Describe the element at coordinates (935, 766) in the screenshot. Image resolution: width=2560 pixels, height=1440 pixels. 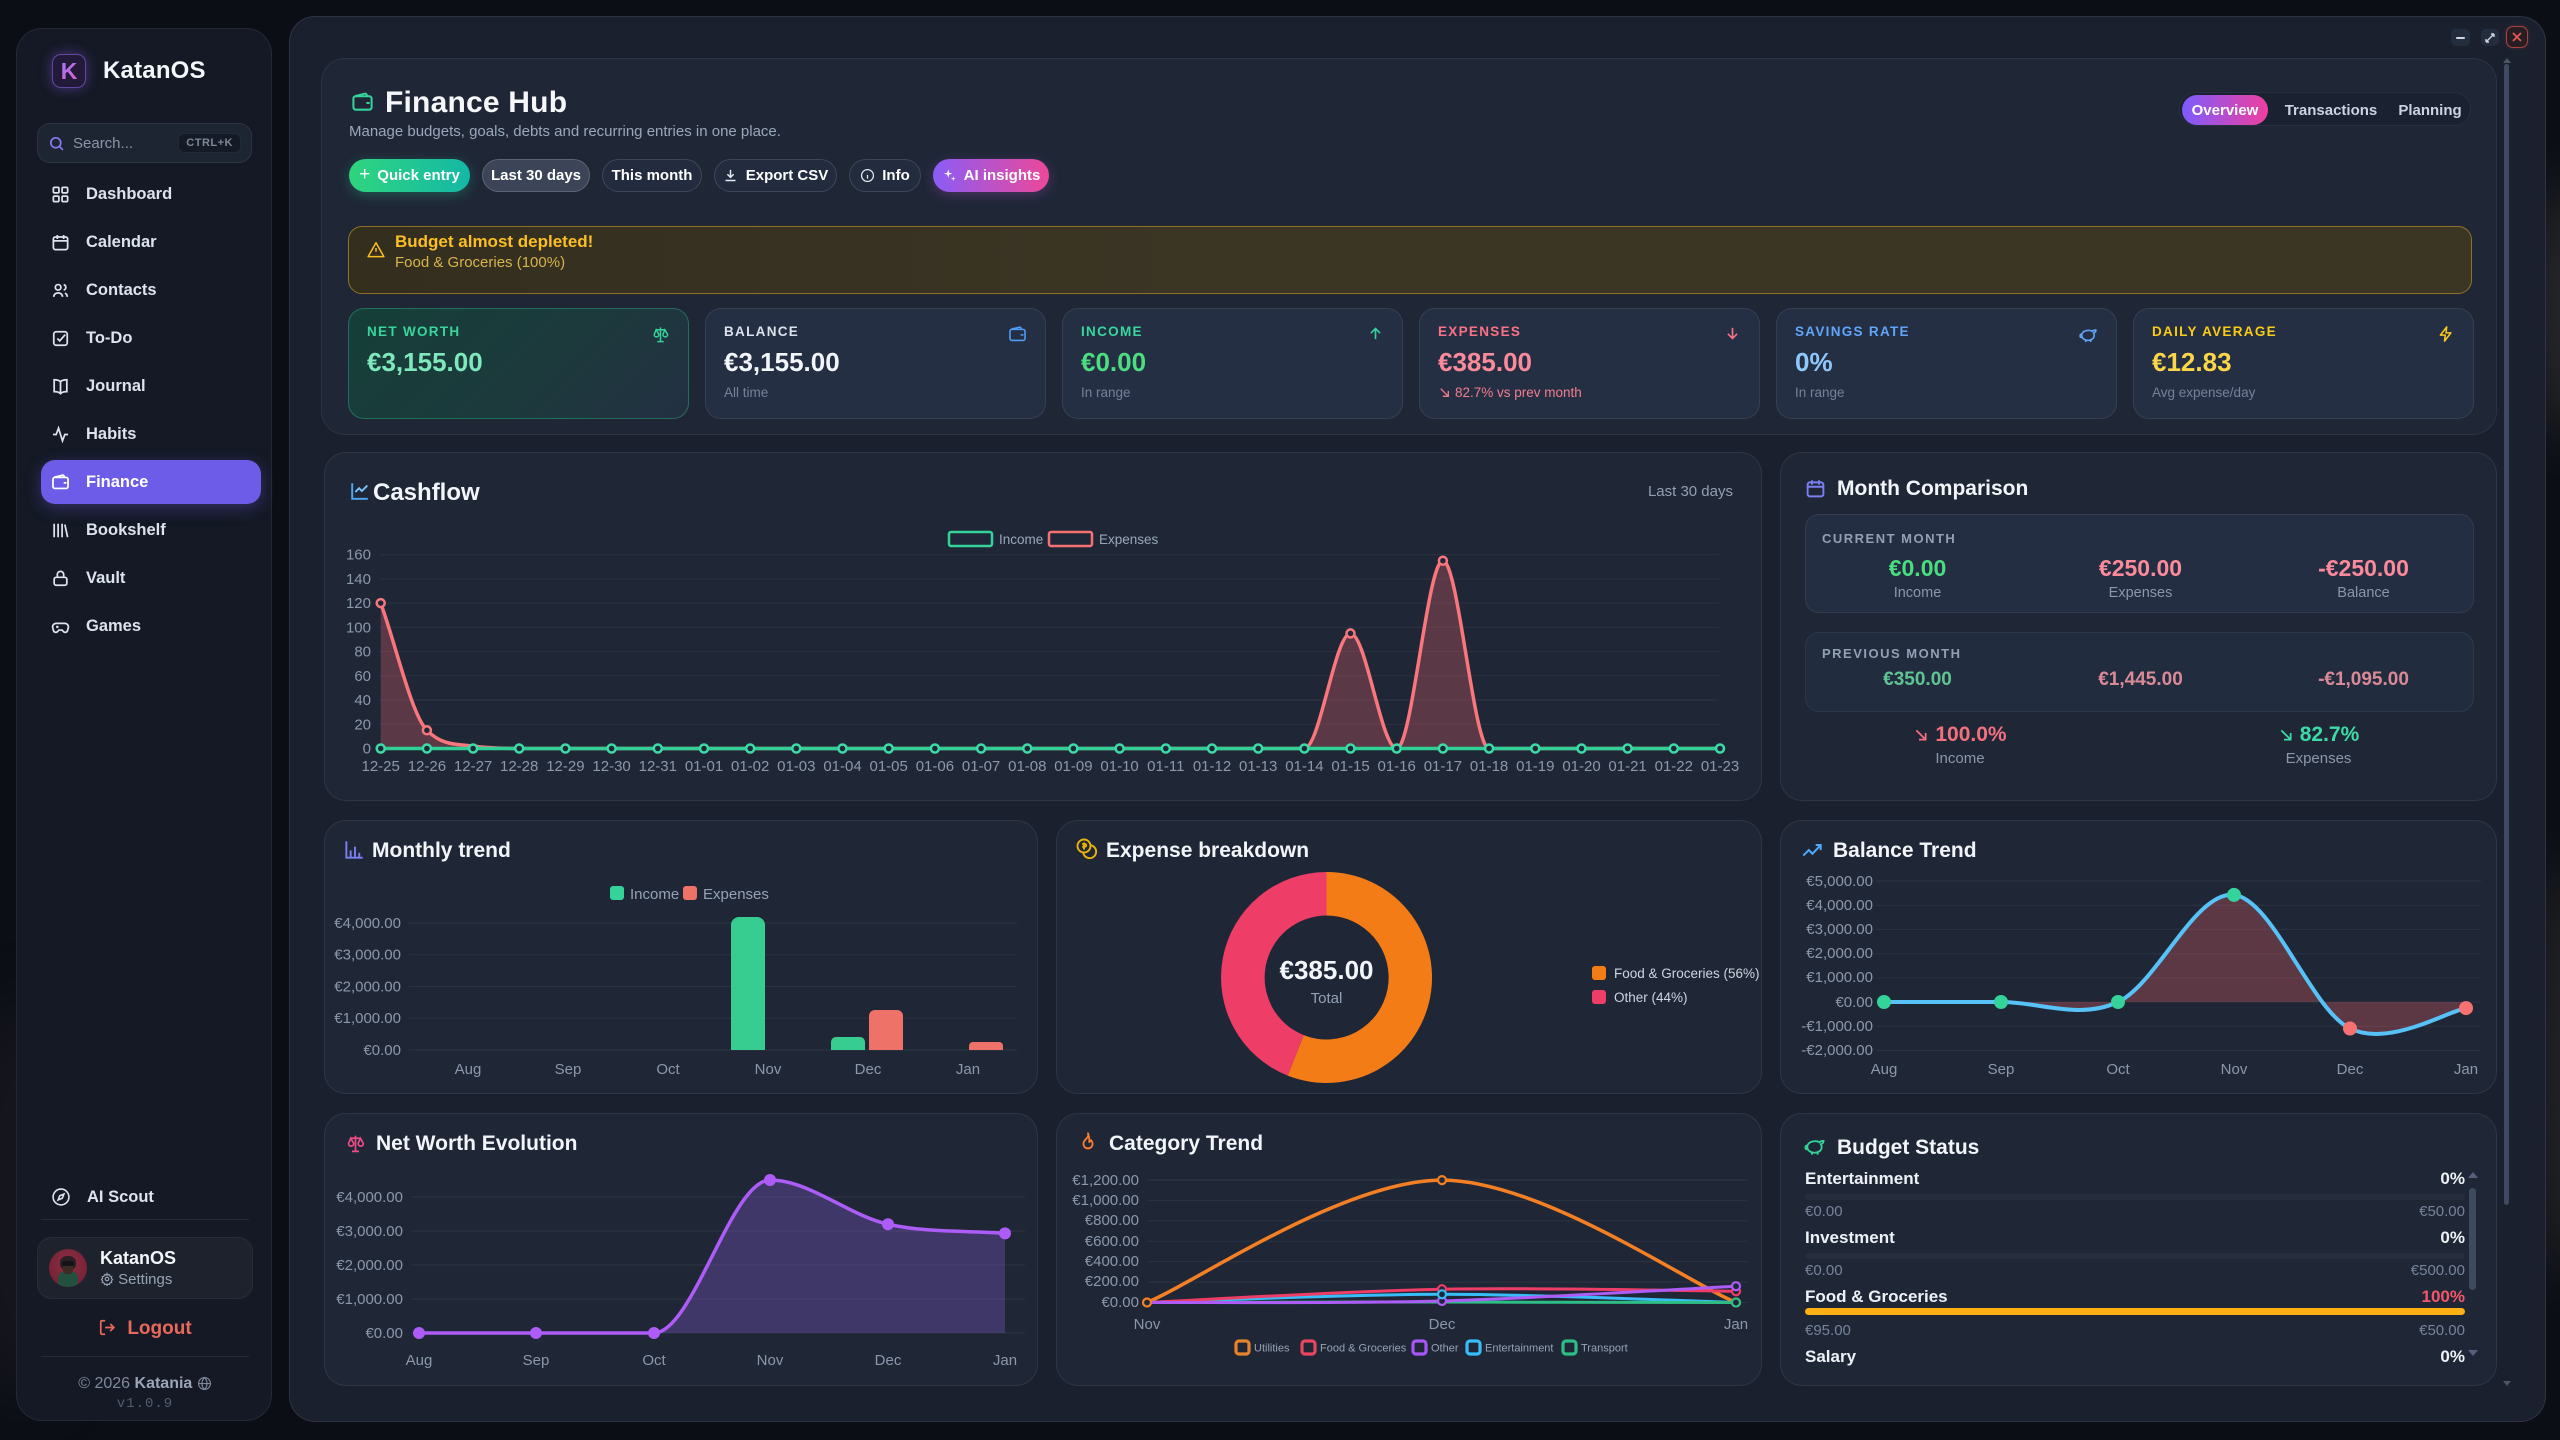
I see `svg-text: 01-06` at that location.